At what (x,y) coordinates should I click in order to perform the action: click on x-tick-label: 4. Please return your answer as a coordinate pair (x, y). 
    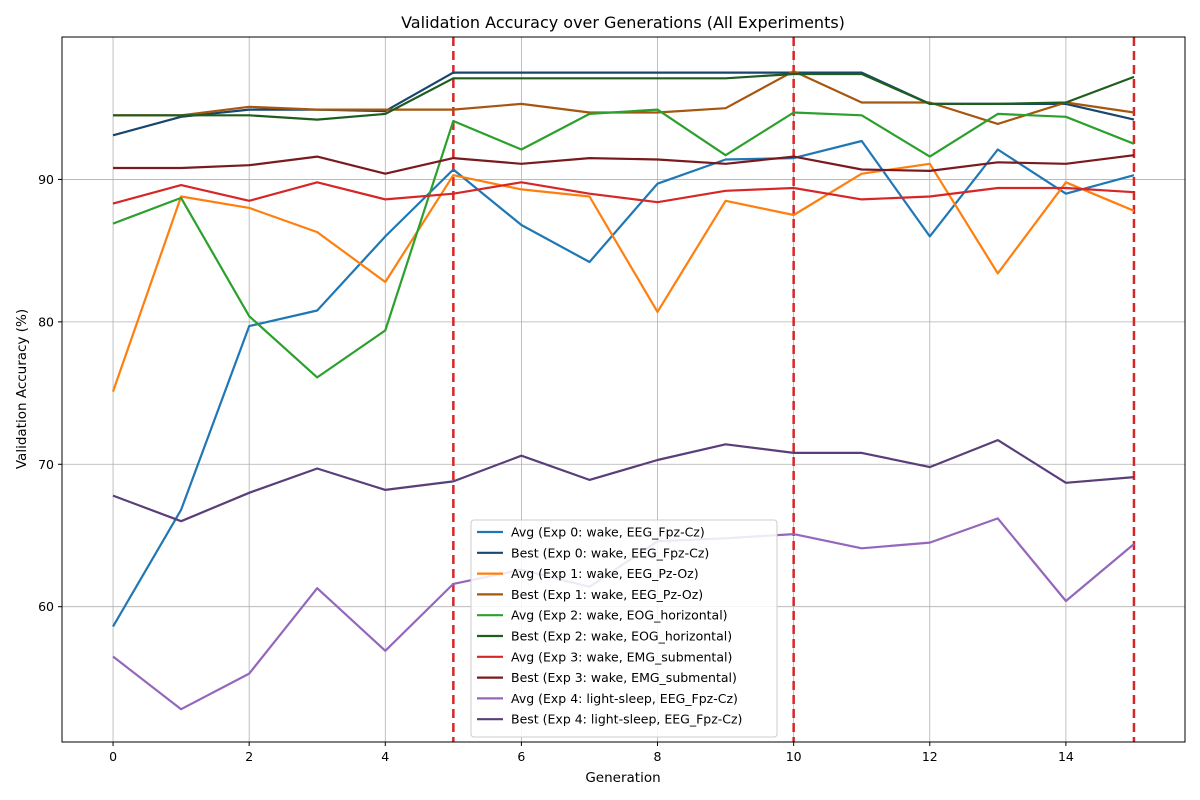
    Looking at the image, I should click on (385, 756).